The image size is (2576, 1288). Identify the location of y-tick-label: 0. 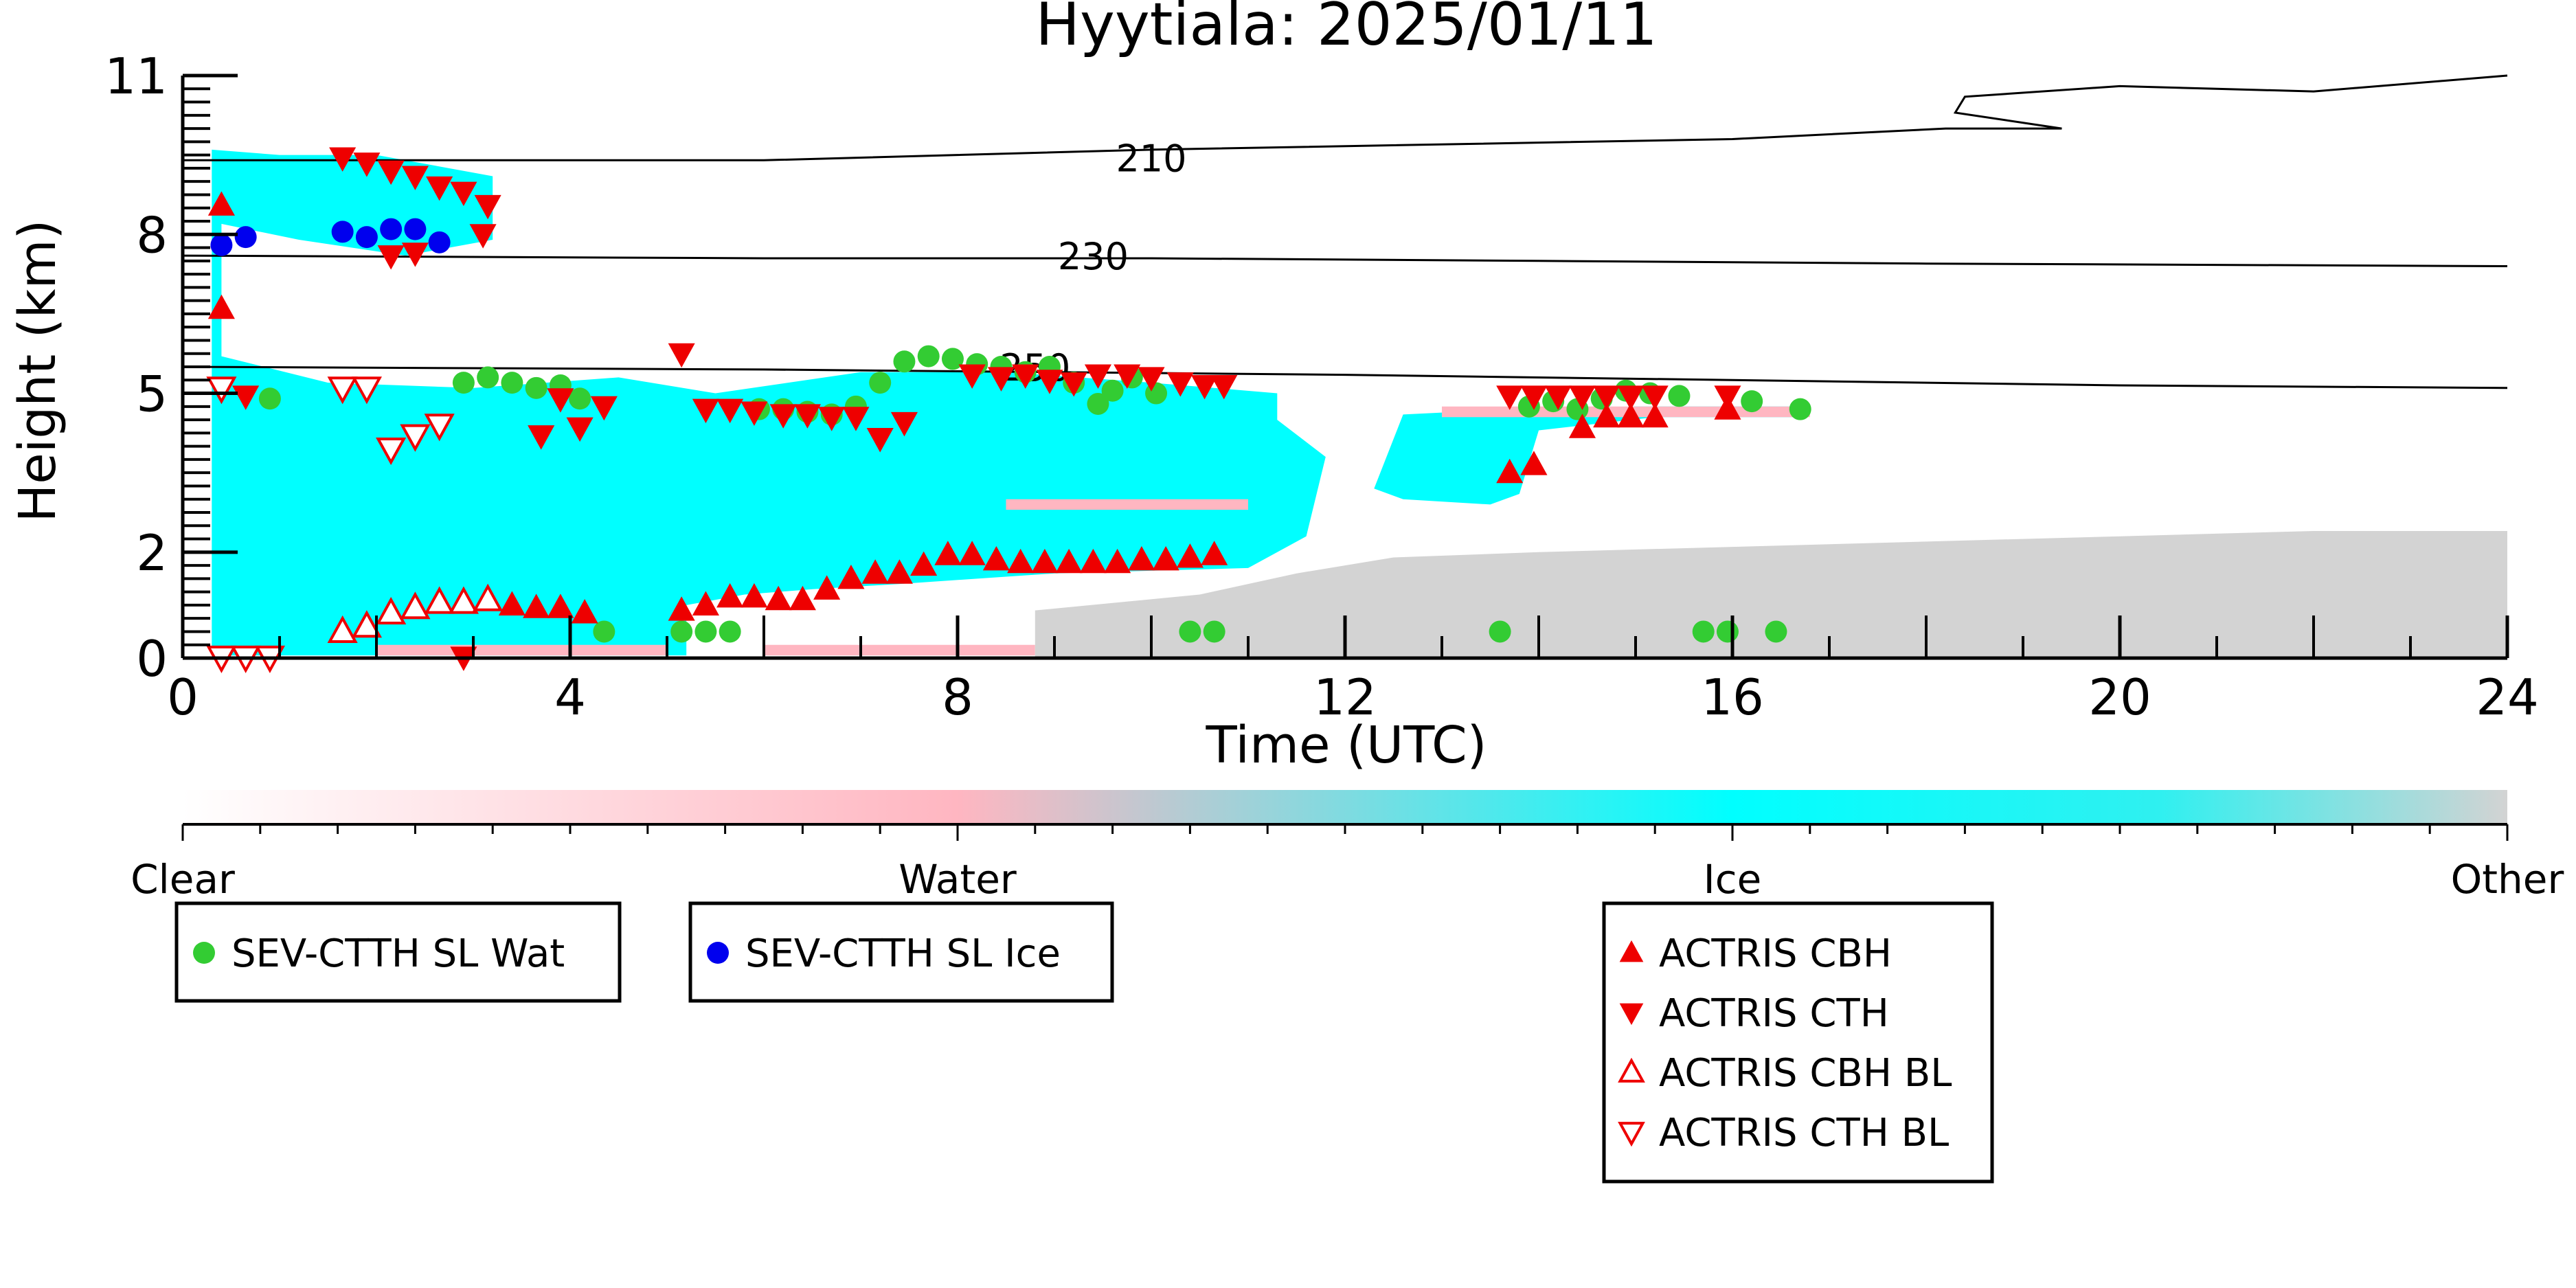
(152, 659).